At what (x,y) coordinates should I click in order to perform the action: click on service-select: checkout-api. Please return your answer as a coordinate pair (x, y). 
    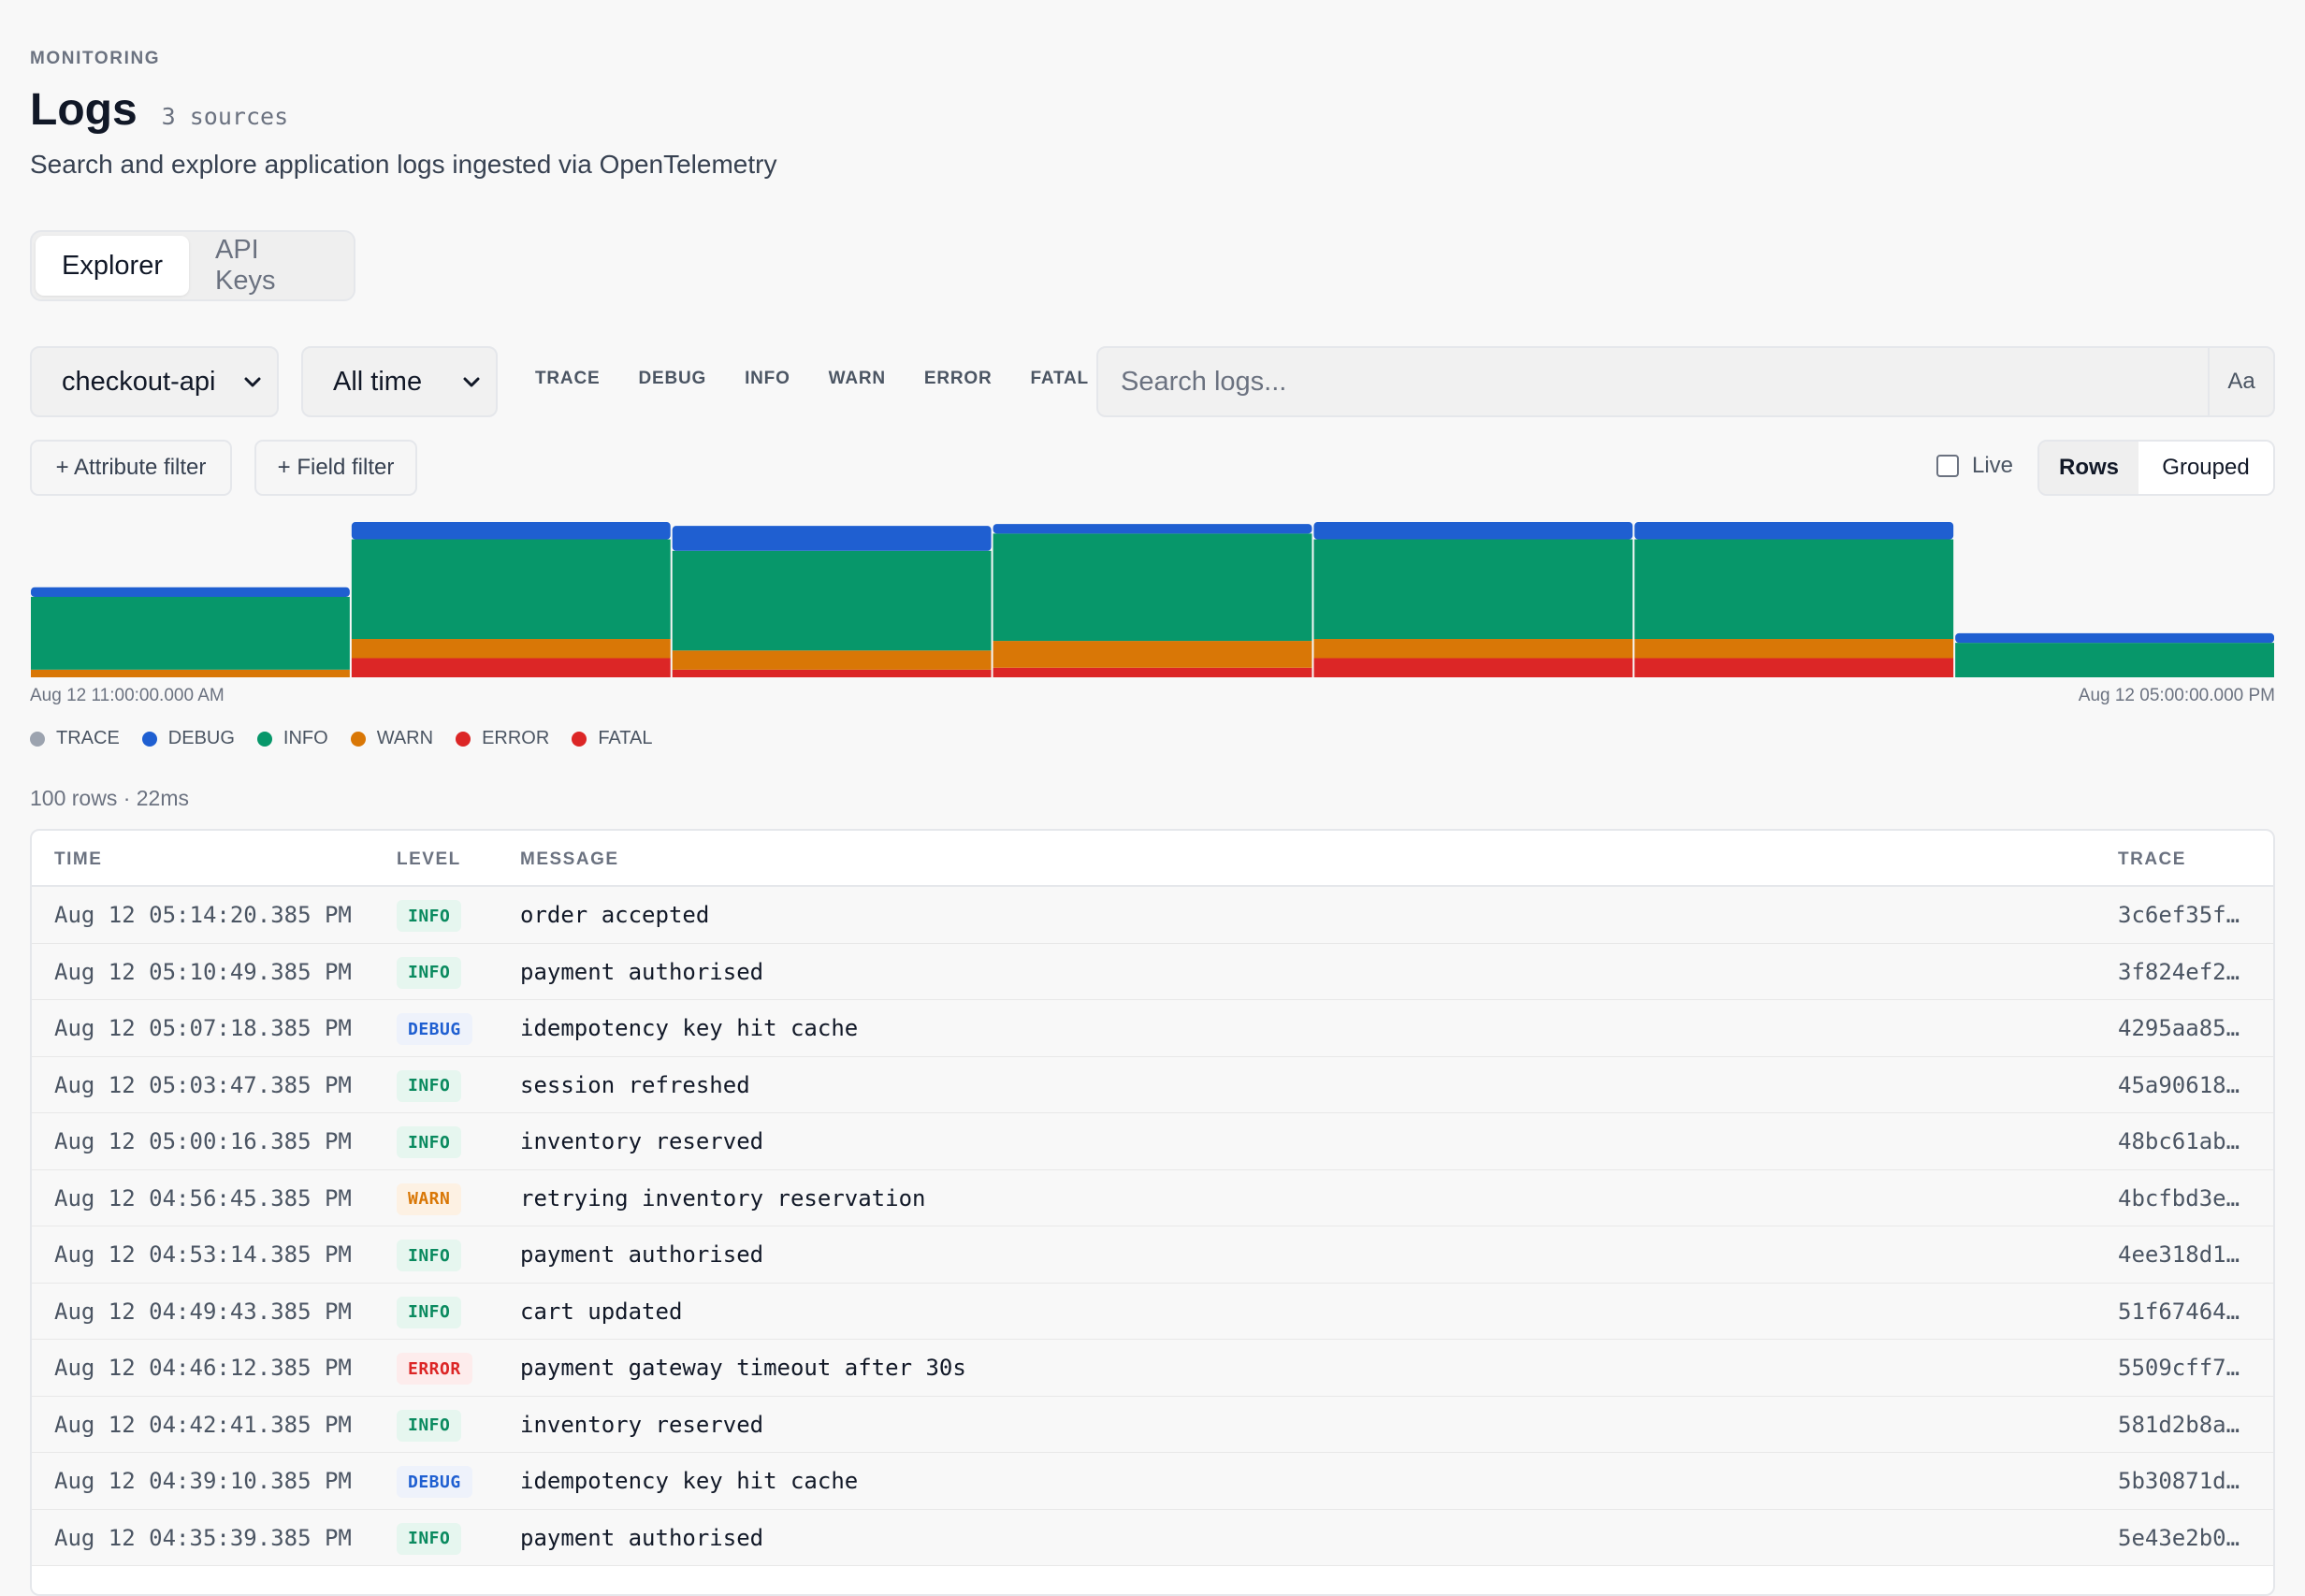
    Looking at the image, I should click on (154, 381).